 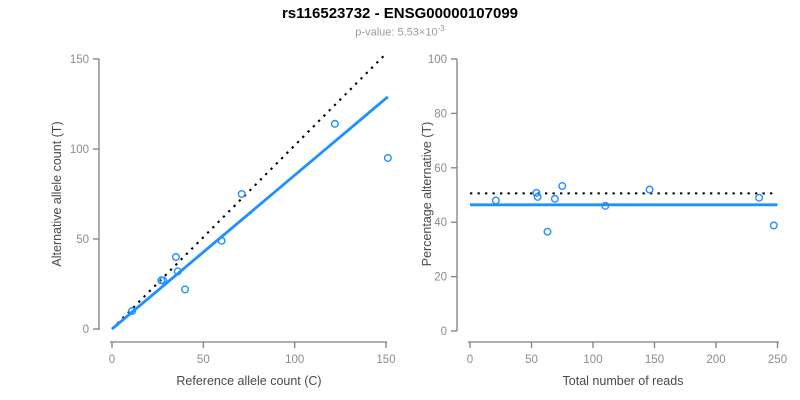 I want to click on x-tick-label: 200, so click(x=715, y=360).